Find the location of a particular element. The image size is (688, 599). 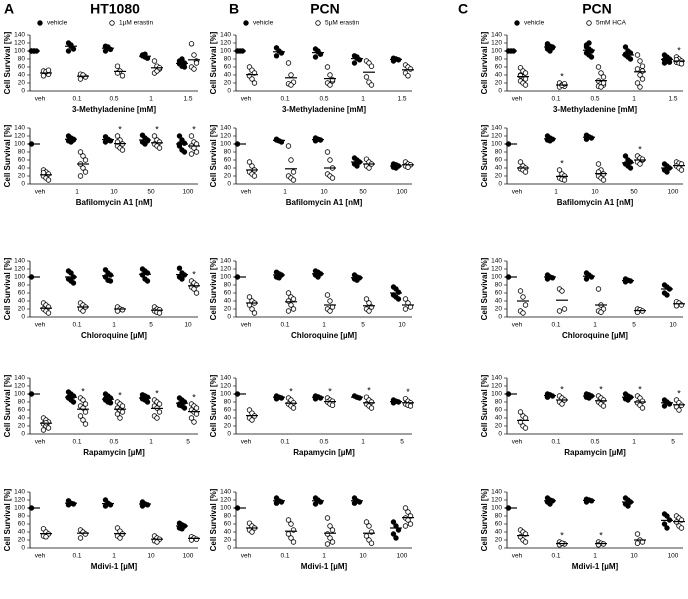

x-tick-label: 1 is located at coordinates (151, 442).